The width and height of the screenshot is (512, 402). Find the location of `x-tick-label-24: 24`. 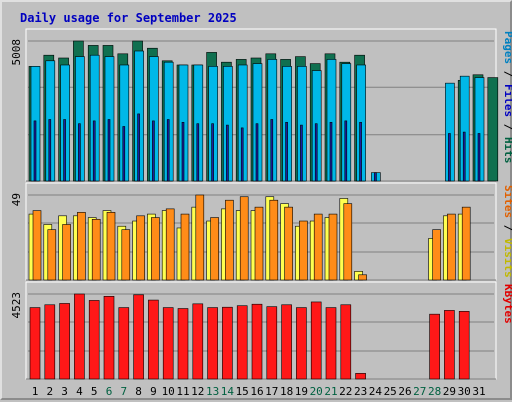

x-tick-label-24: 24 is located at coordinates (376, 391).